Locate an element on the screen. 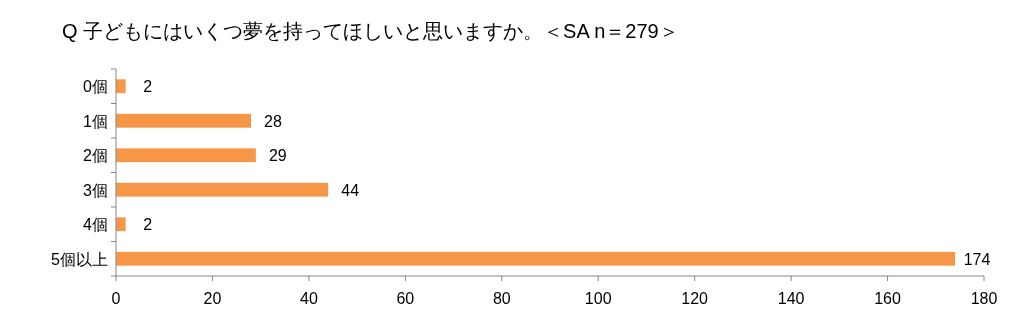  chart-title: Q 子どもにはいくつ夢を持ってほしいと思いますか。＜SA n＝279＞ is located at coordinates (370, 31).